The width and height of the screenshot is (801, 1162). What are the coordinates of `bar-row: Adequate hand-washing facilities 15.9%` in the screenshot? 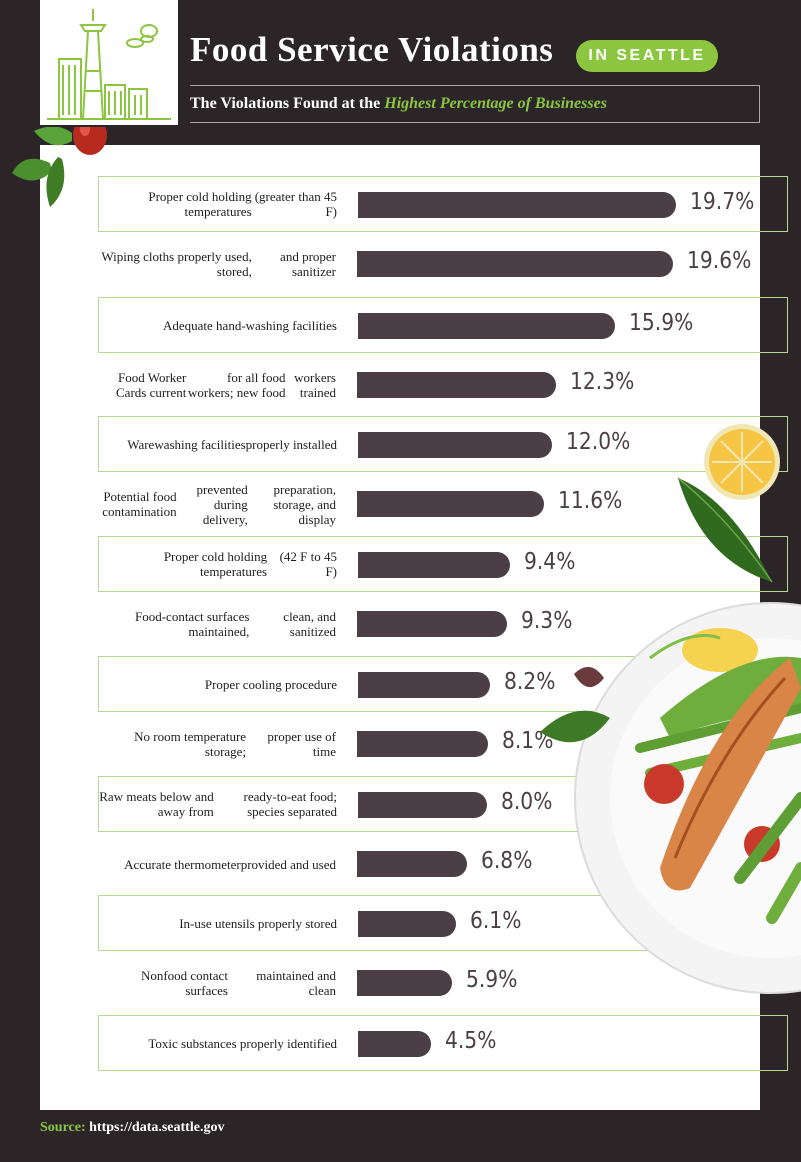 It's located at (443, 325).